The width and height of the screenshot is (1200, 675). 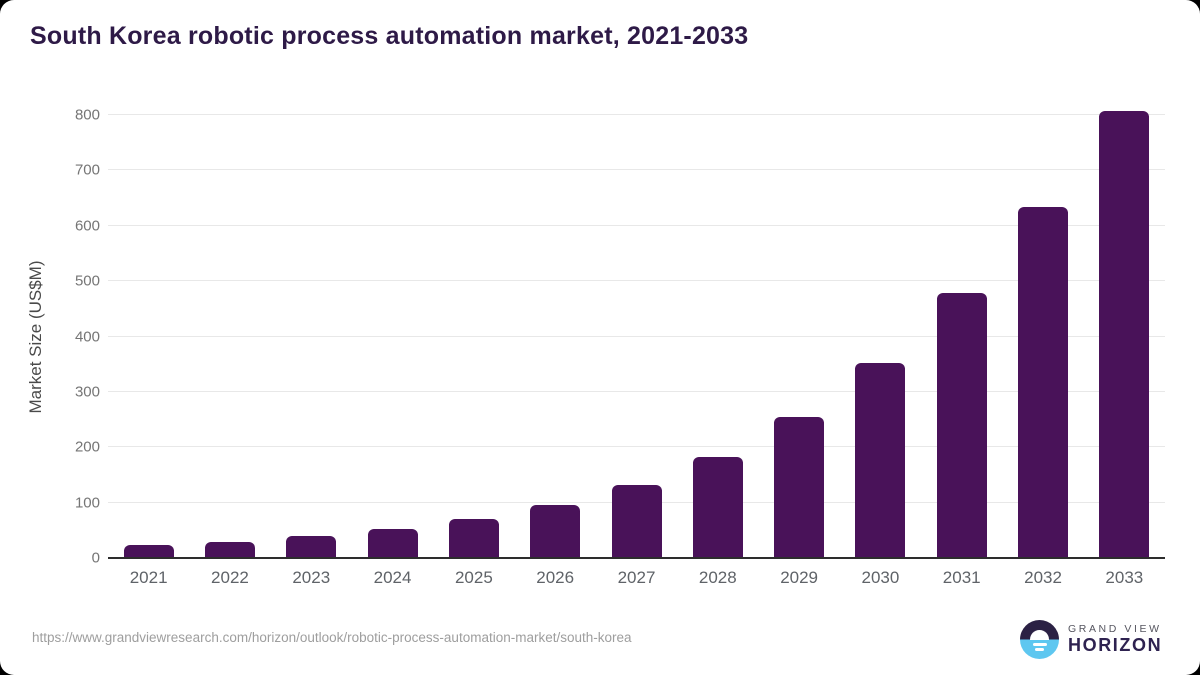 I want to click on bar-2021, so click(x=148, y=551).